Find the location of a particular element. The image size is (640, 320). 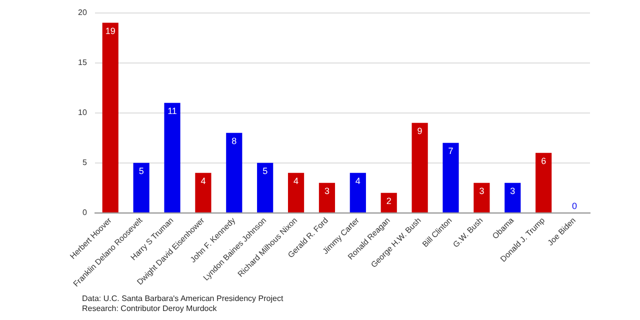

y-tick-label: 5 is located at coordinates (85, 163).